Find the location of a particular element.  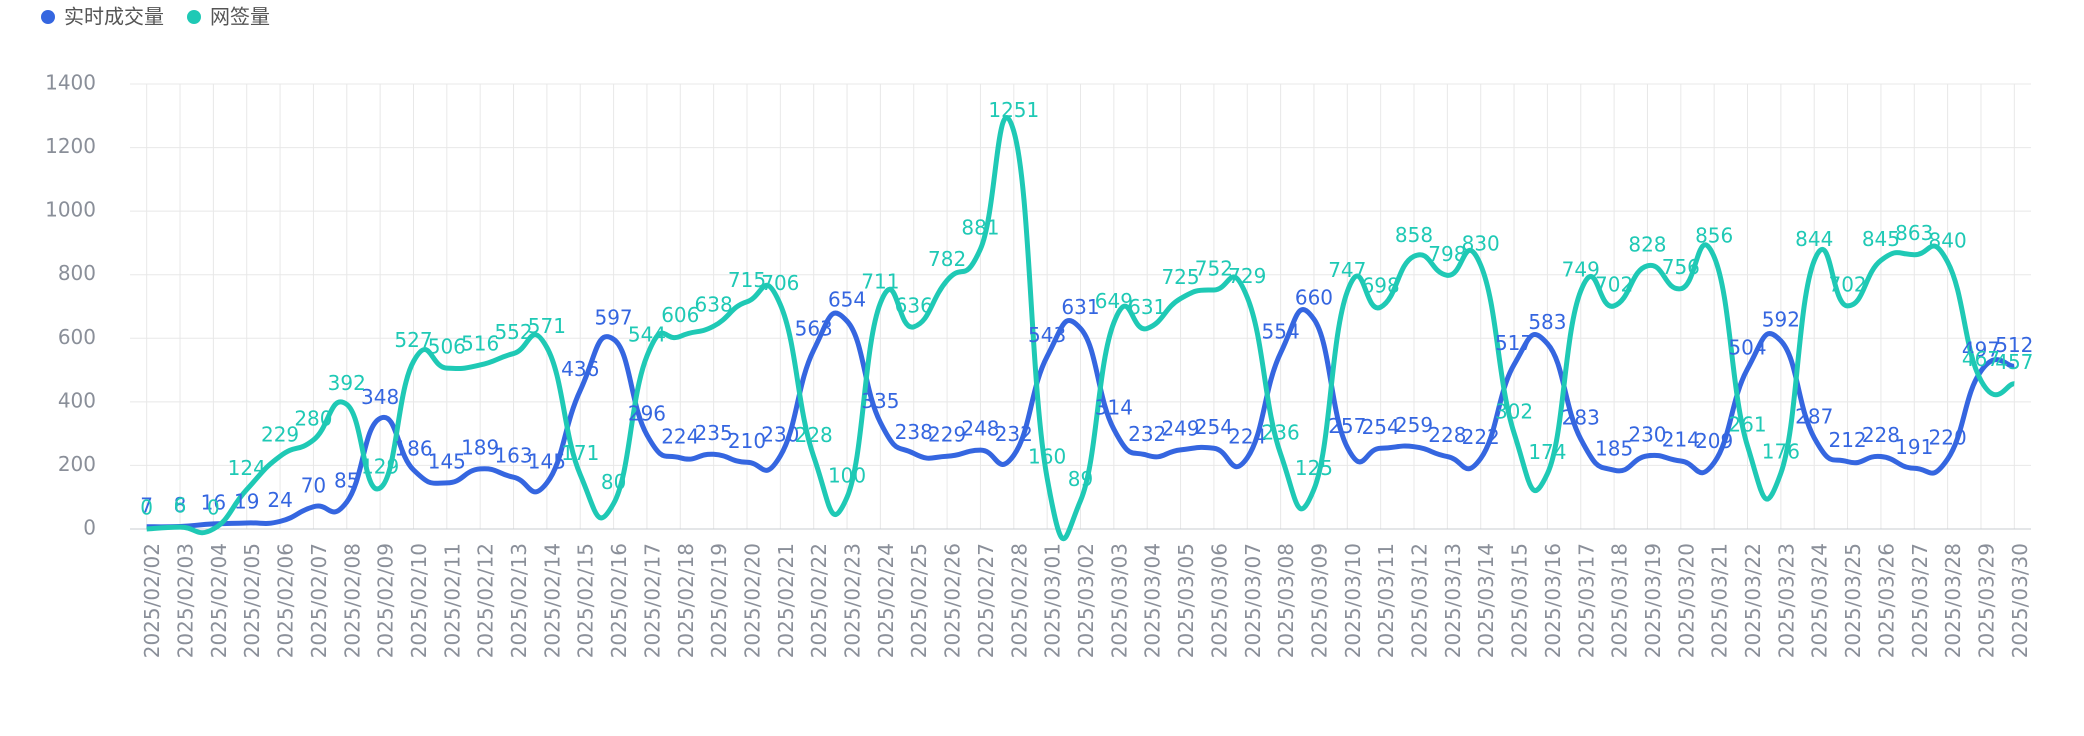

data-label: 752 is located at coordinates (1214, 268).